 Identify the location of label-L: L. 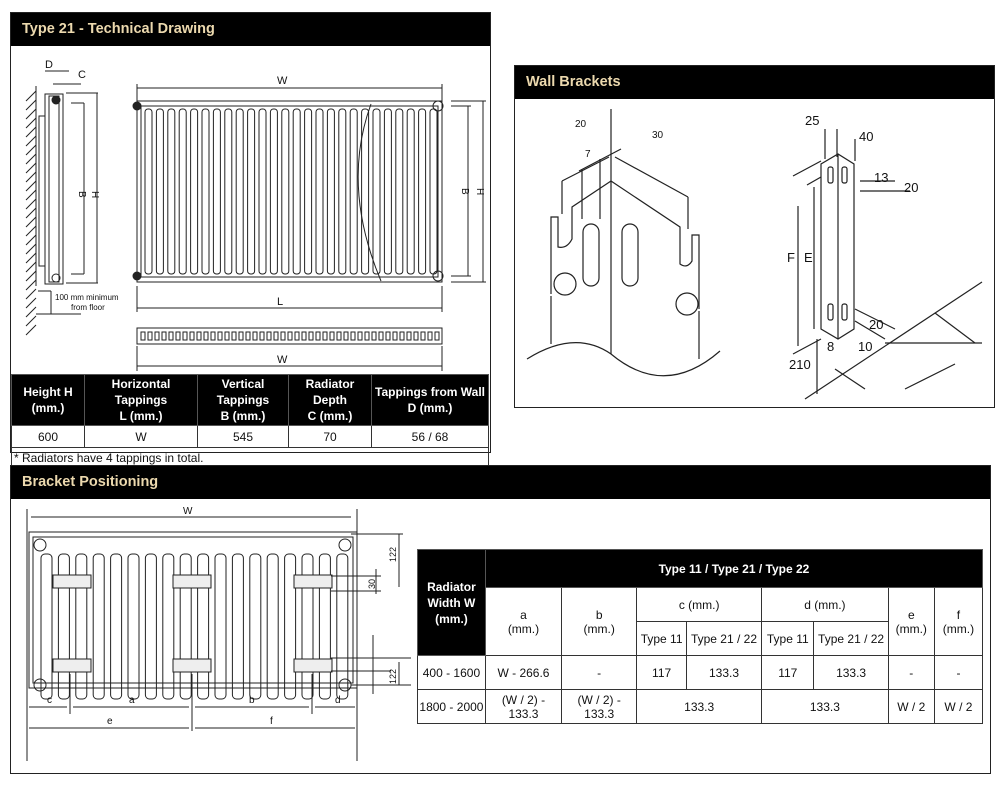
(280, 302).